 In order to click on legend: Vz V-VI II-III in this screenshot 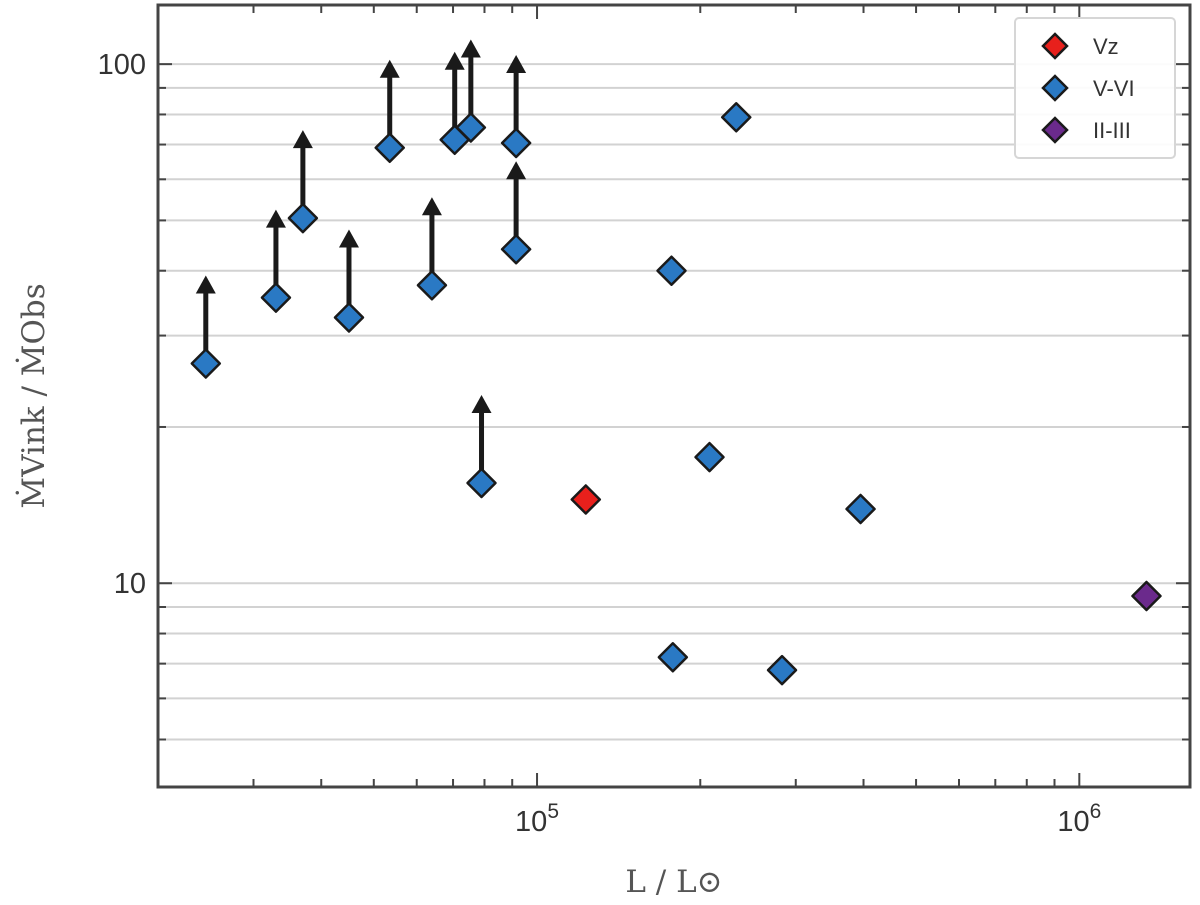, I will do `click(1095, 88)`.